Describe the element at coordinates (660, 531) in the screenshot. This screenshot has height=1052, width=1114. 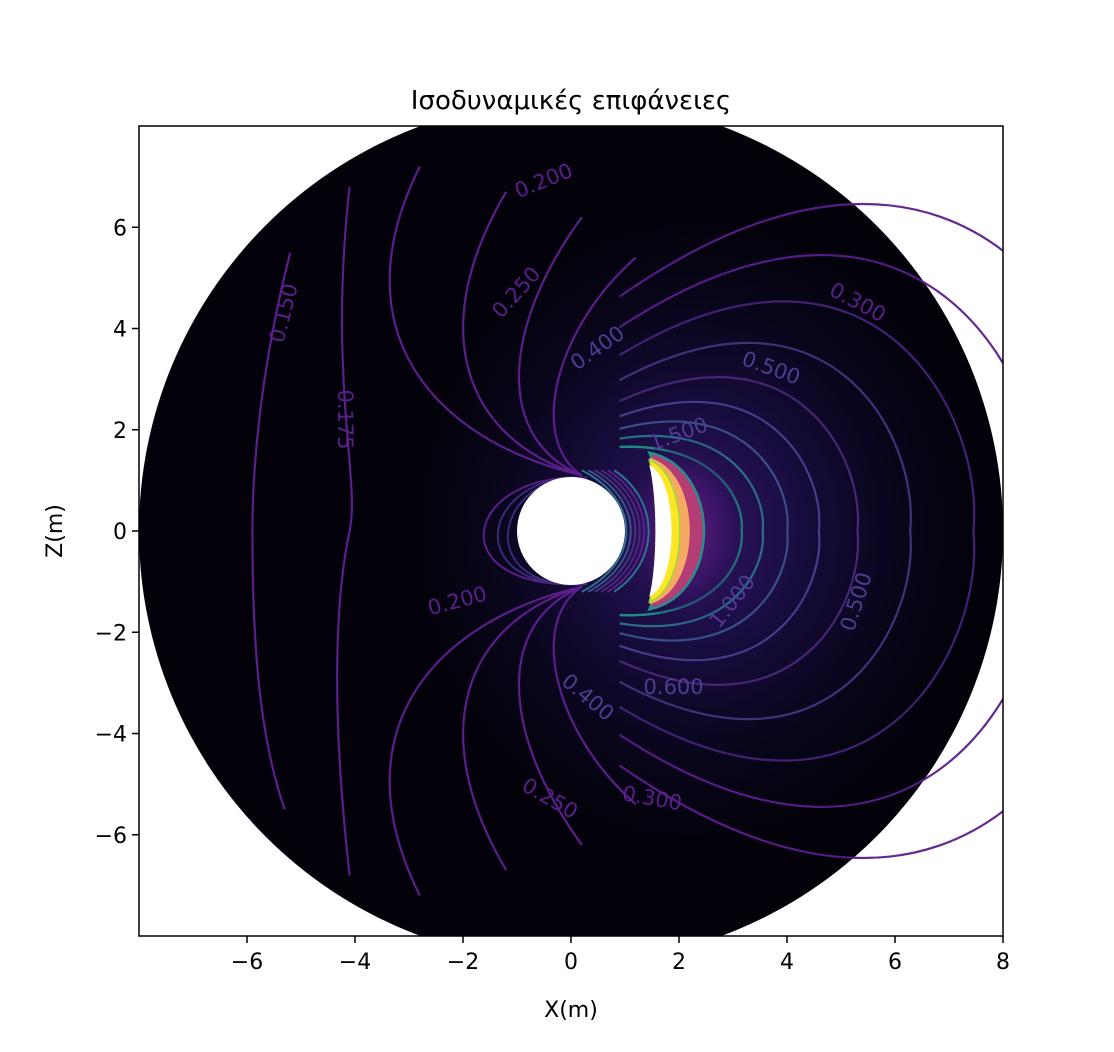
I see `crescent-core` at that location.